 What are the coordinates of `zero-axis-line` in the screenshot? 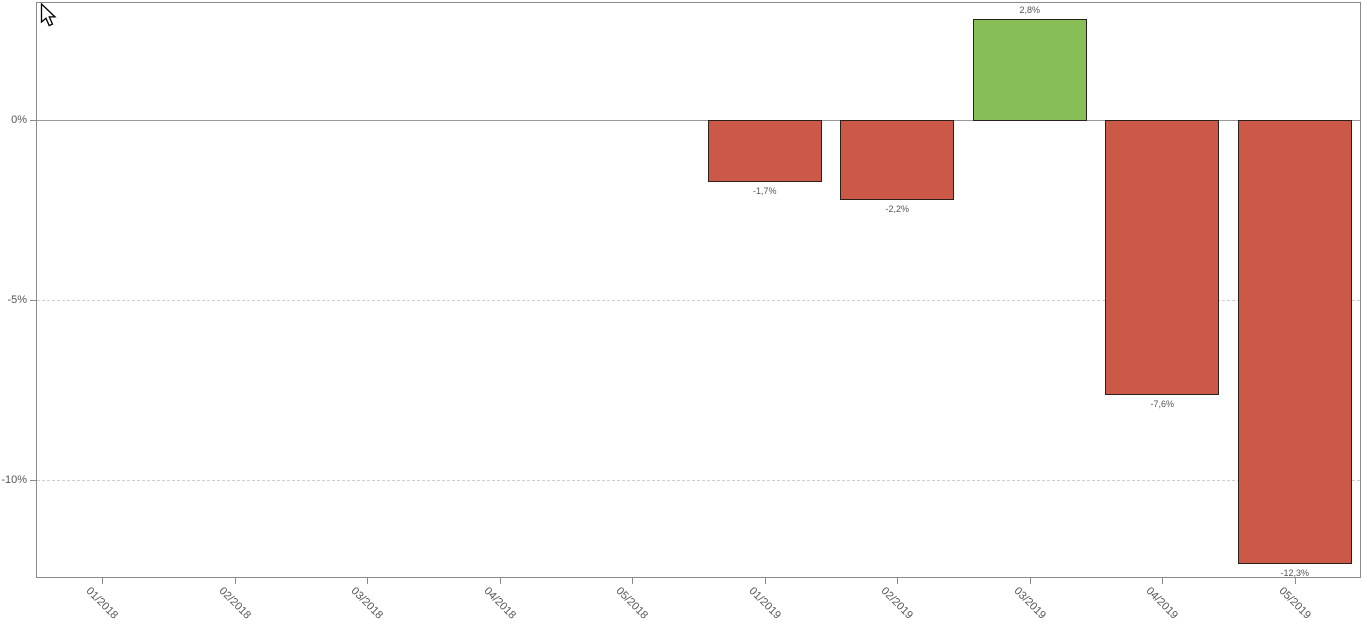 It's located at (698, 120).